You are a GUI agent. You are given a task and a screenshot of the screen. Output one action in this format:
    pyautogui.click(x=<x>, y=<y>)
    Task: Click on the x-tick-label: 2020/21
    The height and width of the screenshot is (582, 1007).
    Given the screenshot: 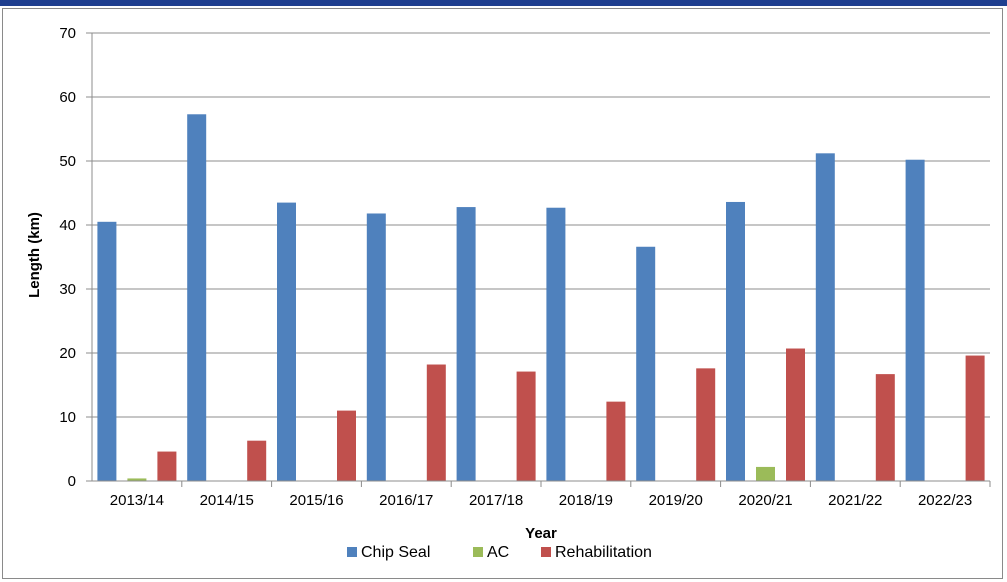 What is the action you would take?
    pyautogui.click(x=765, y=500)
    